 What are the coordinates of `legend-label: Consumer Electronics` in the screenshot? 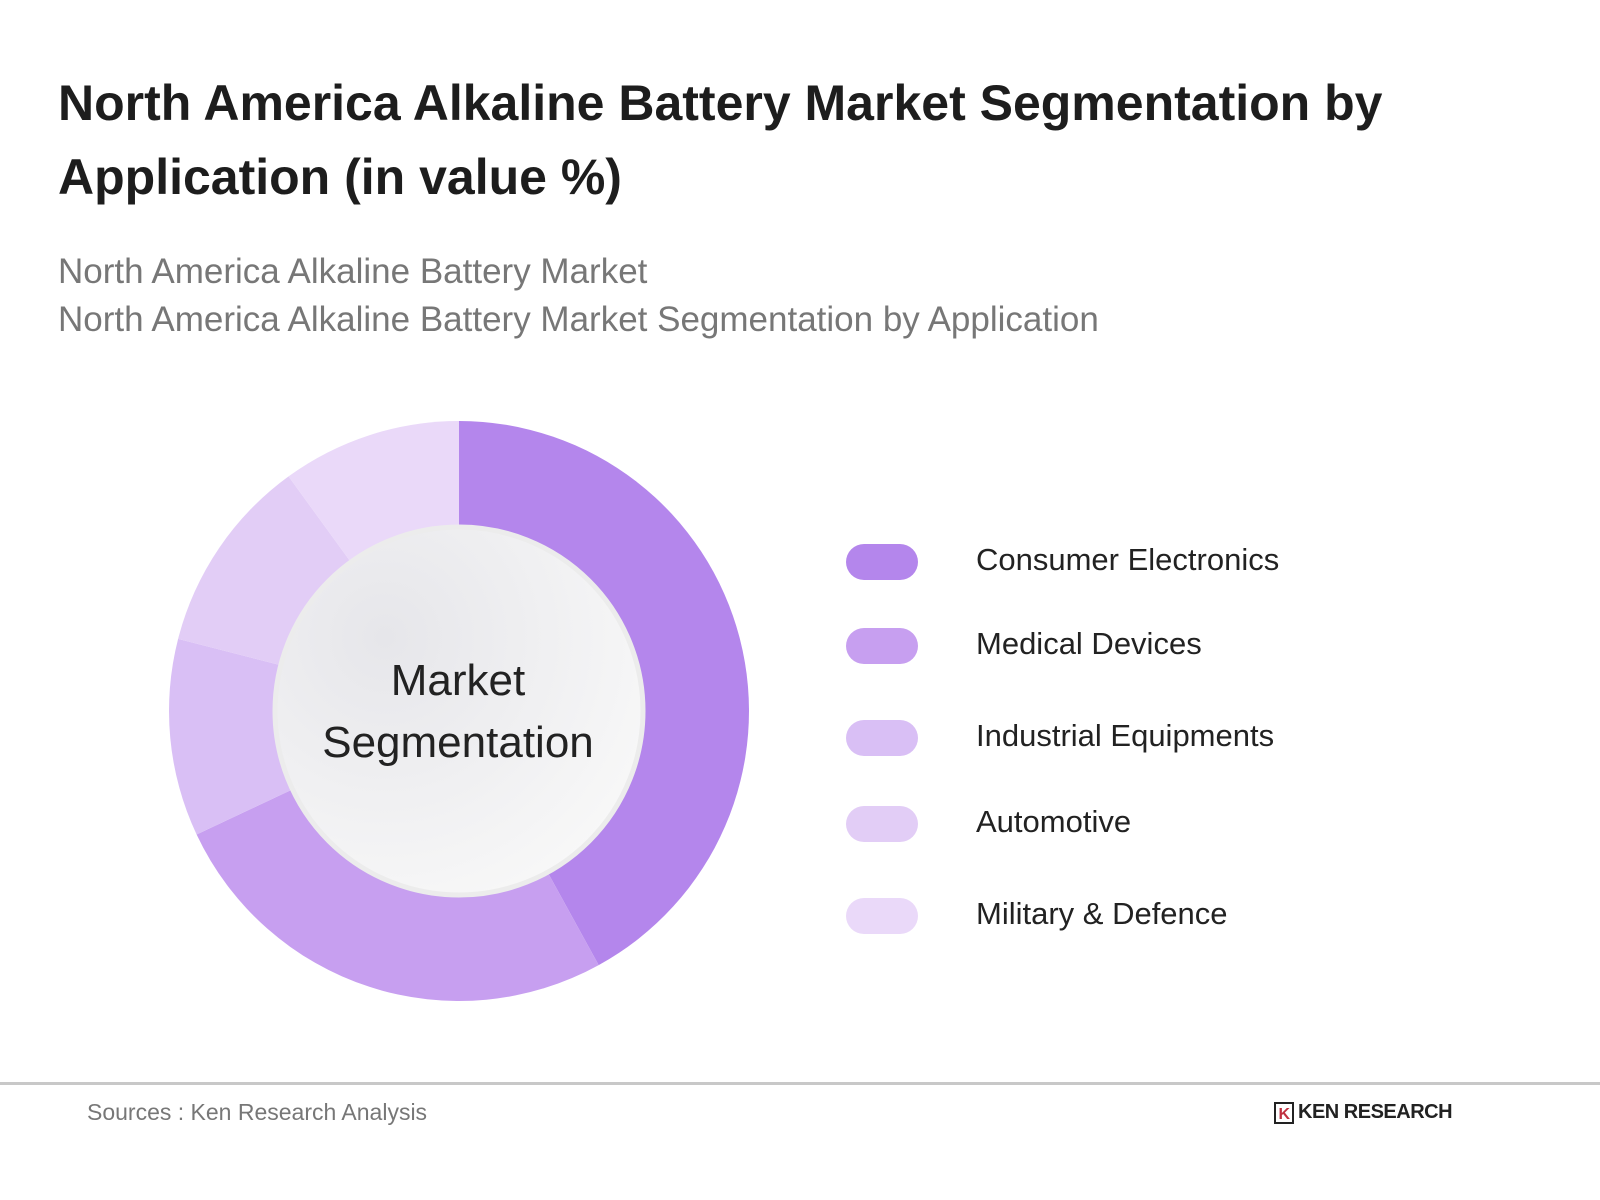 It's located at (1128, 559).